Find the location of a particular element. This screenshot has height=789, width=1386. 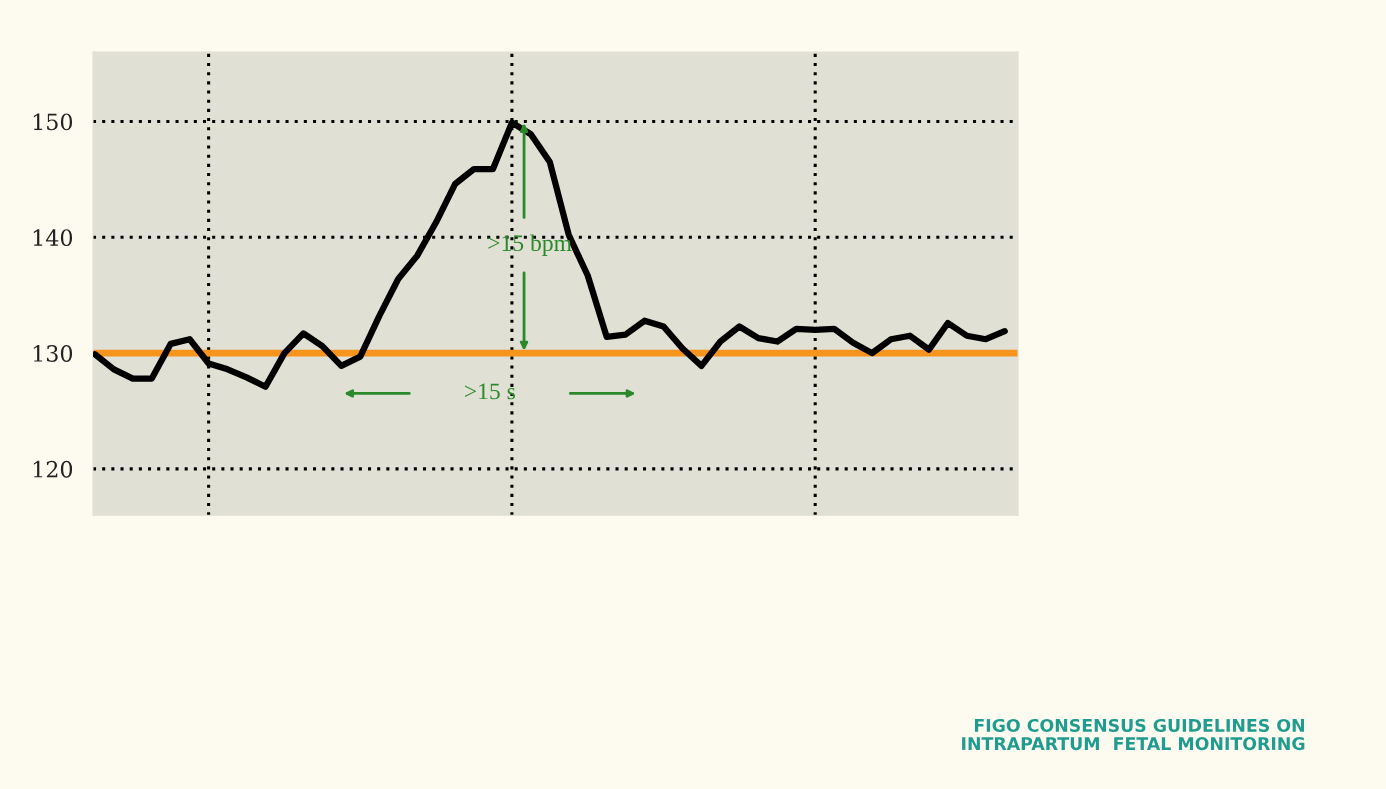

annotation: >15 s is located at coordinates (490, 391).